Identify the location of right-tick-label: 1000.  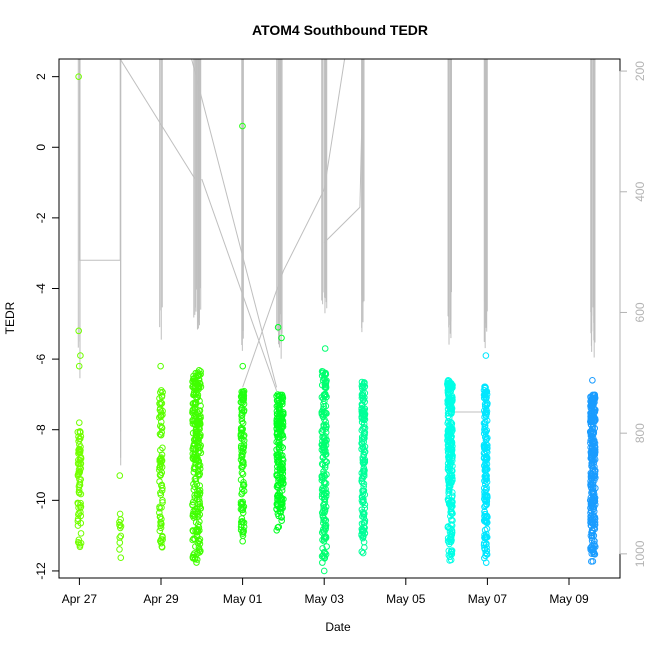
(640, 553).